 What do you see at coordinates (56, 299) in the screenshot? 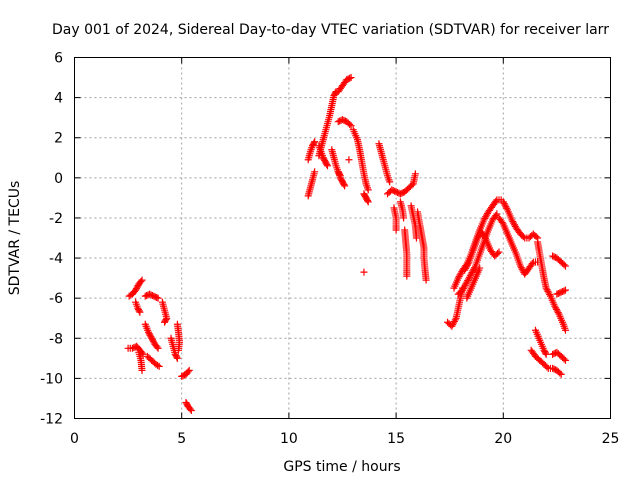
I see `y-tick-label: -6` at bounding box center [56, 299].